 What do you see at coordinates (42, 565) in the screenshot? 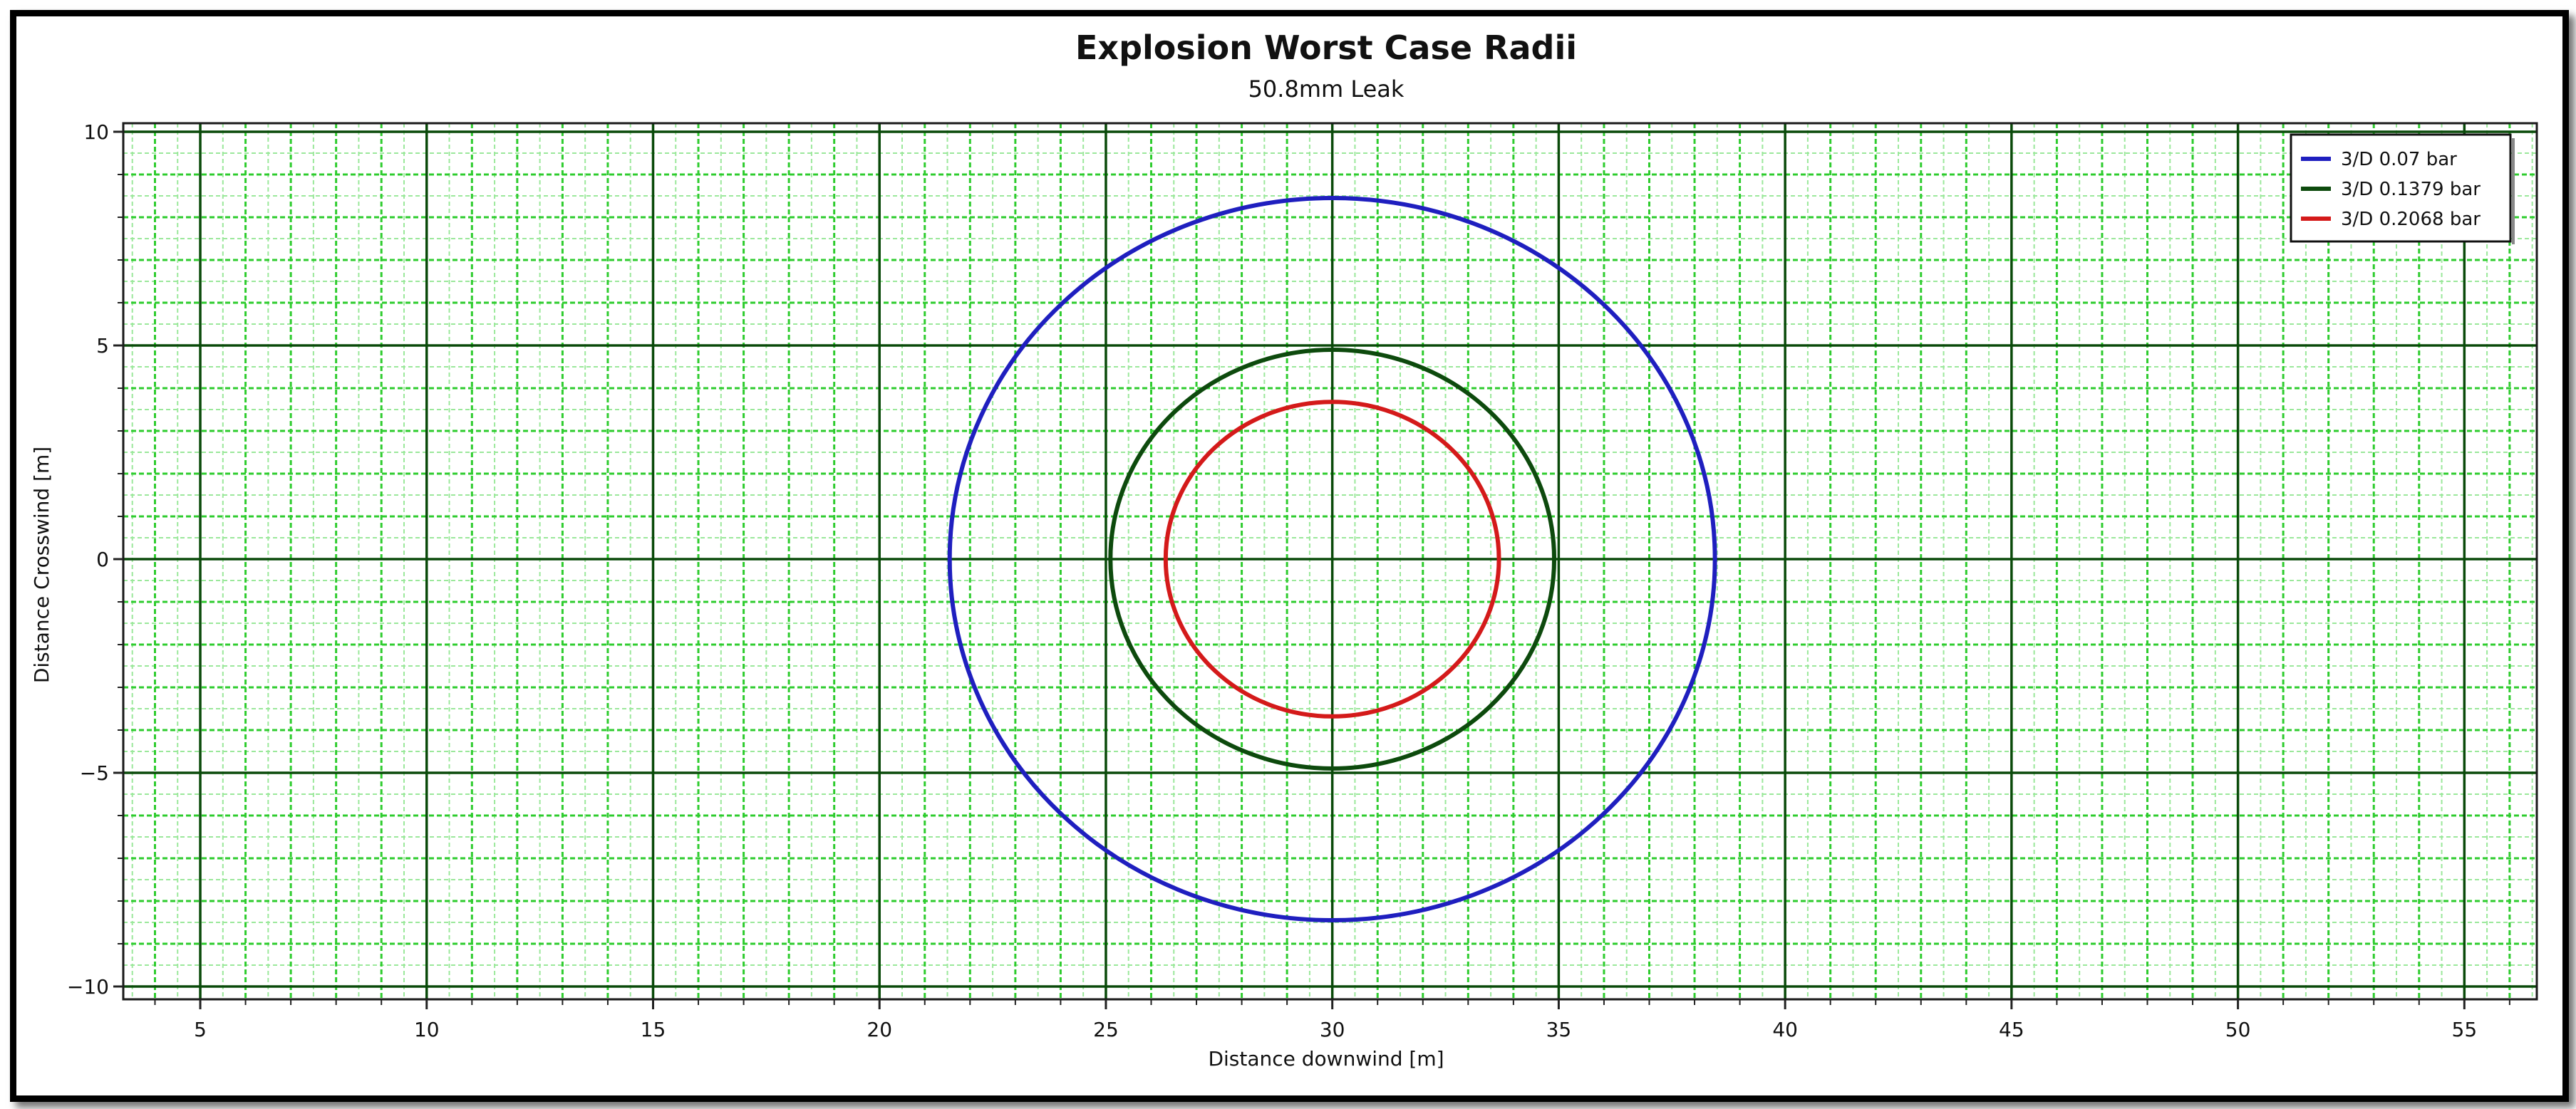
I see `y-axis-label: Distance Crosswind [m]` at bounding box center [42, 565].